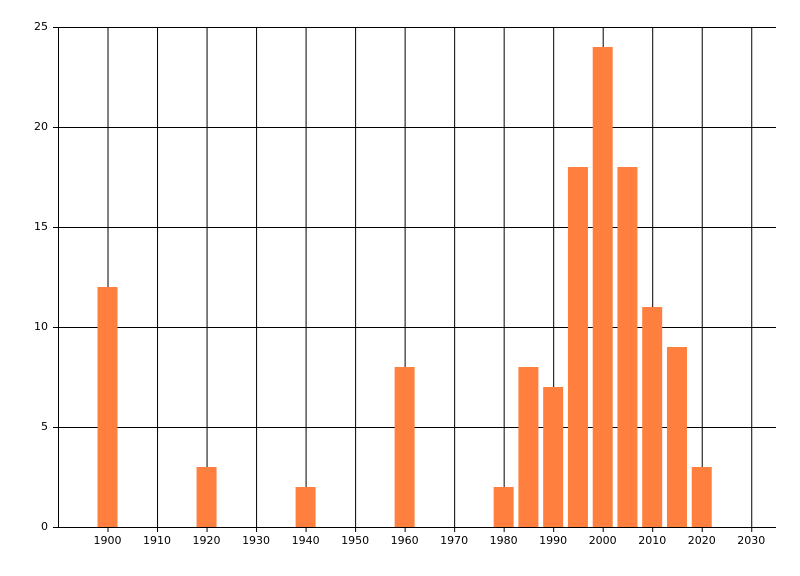  What do you see at coordinates (405, 540) in the screenshot?
I see `x-tick-label: 1960` at bounding box center [405, 540].